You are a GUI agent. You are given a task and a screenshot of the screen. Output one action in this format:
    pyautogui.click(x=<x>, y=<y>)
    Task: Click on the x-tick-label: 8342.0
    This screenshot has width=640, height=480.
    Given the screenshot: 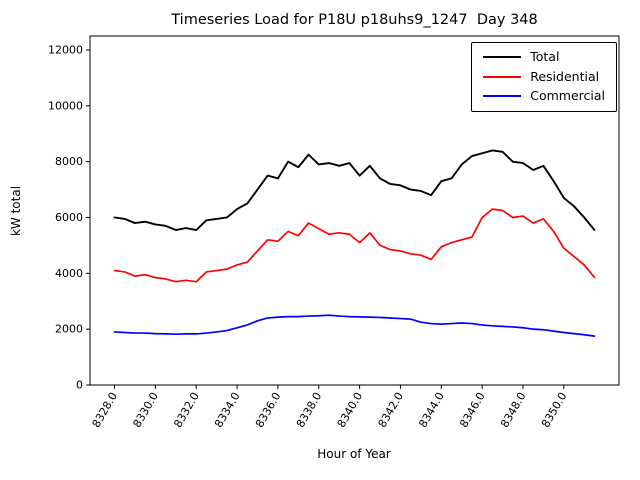 What is the action you would take?
    pyautogui.click(x=391, y=410)
    